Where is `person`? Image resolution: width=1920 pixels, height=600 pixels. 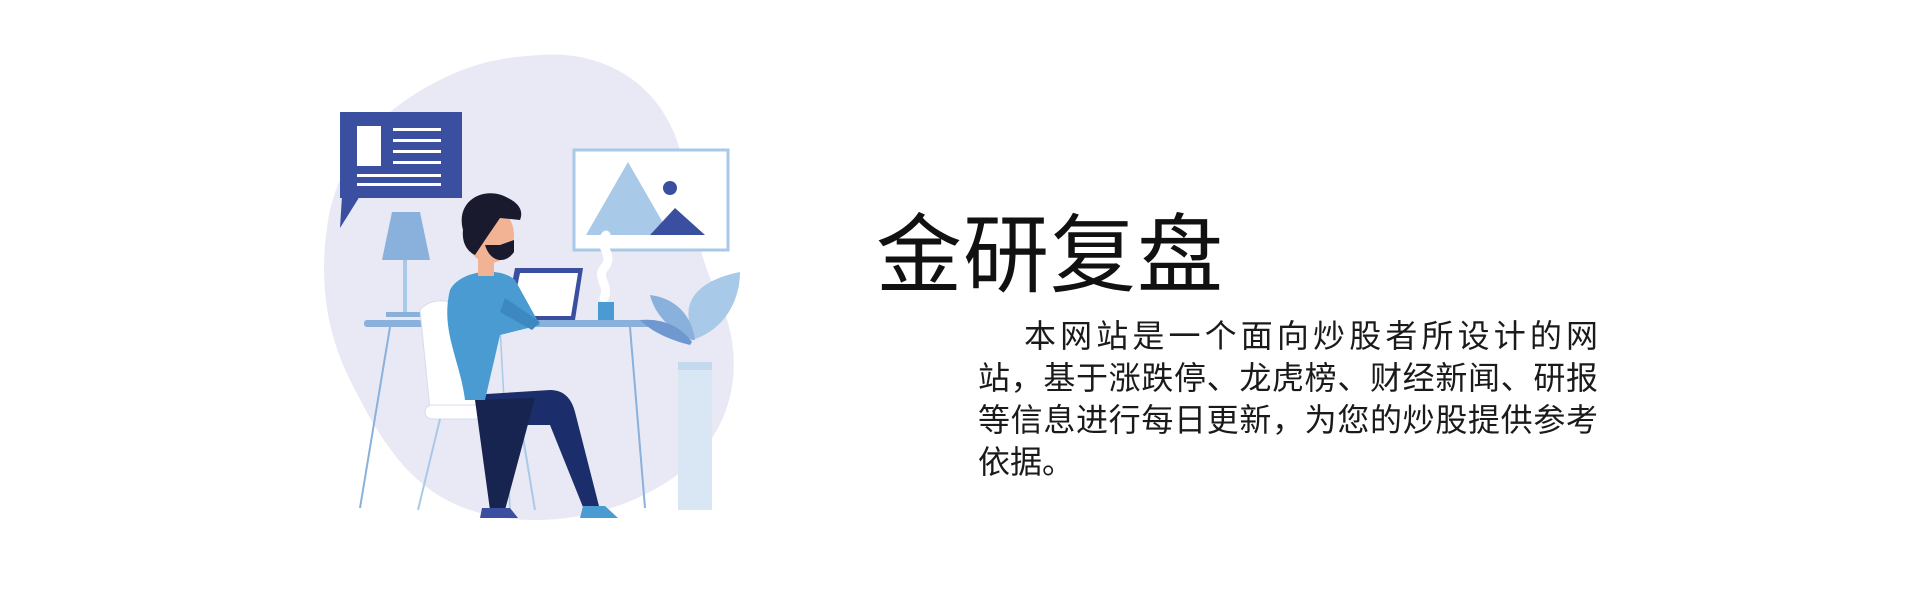 person is located at coordinates (532, 355).